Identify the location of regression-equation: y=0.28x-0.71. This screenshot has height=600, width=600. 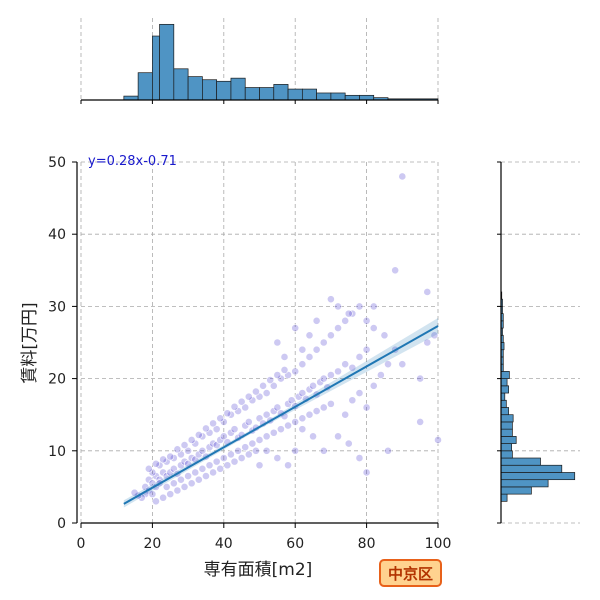
(132, 161).